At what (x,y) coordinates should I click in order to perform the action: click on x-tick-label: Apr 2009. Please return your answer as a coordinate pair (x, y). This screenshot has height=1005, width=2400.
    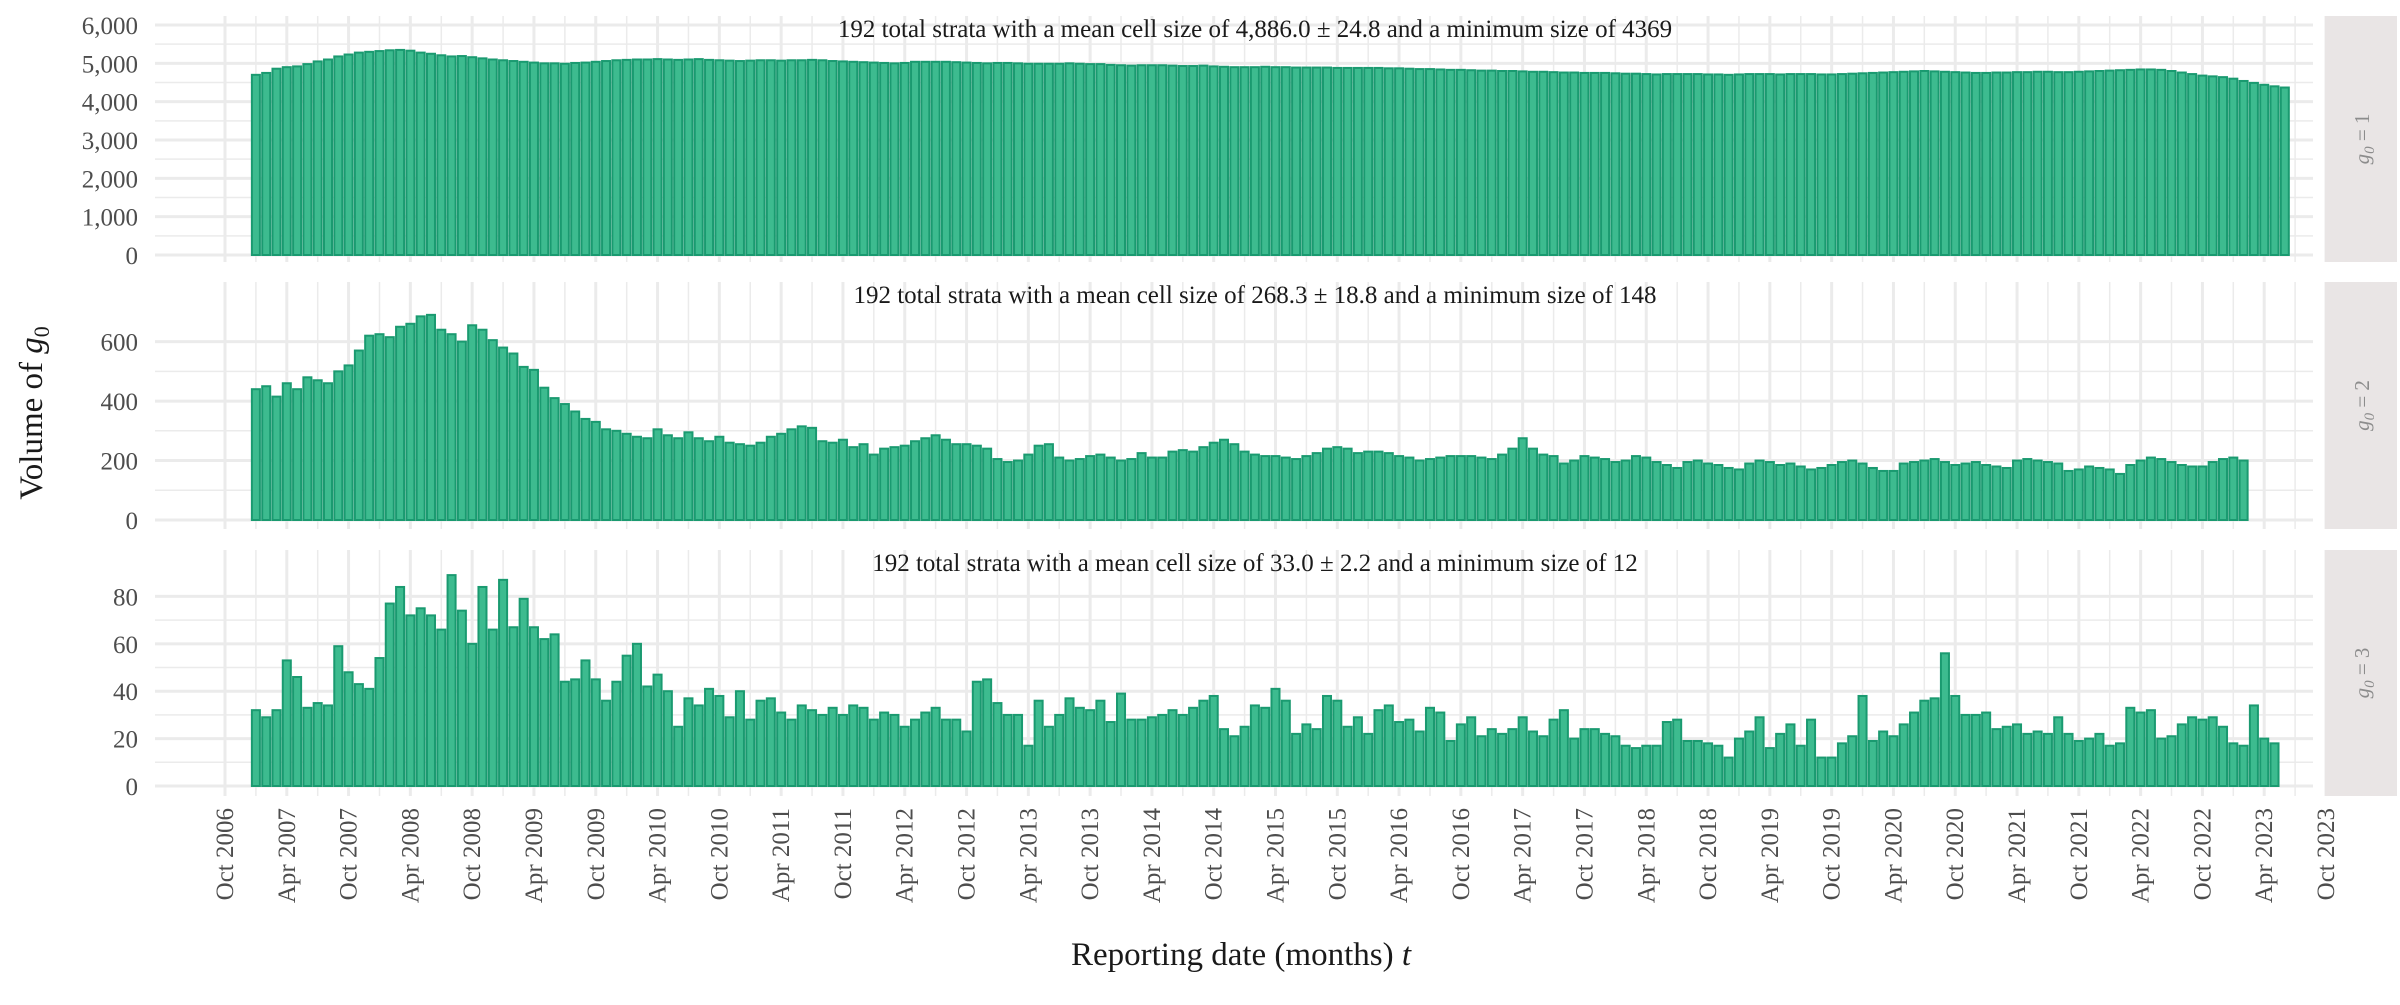
    Looking at the image, I should click on (534, 855).